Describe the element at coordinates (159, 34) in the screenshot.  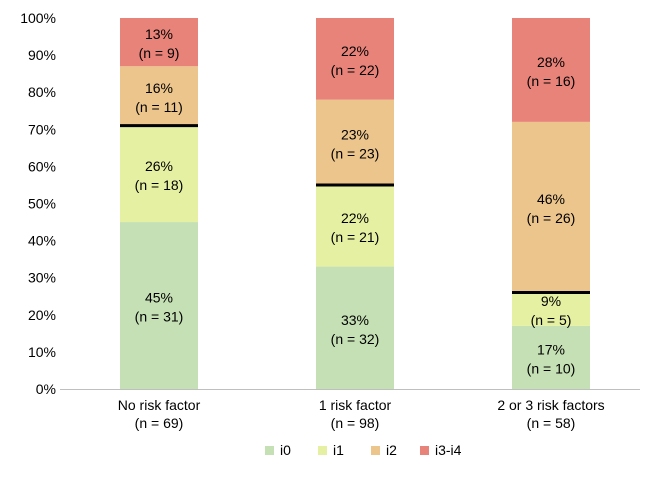
I see `data-label-percent: 13%` at that location.